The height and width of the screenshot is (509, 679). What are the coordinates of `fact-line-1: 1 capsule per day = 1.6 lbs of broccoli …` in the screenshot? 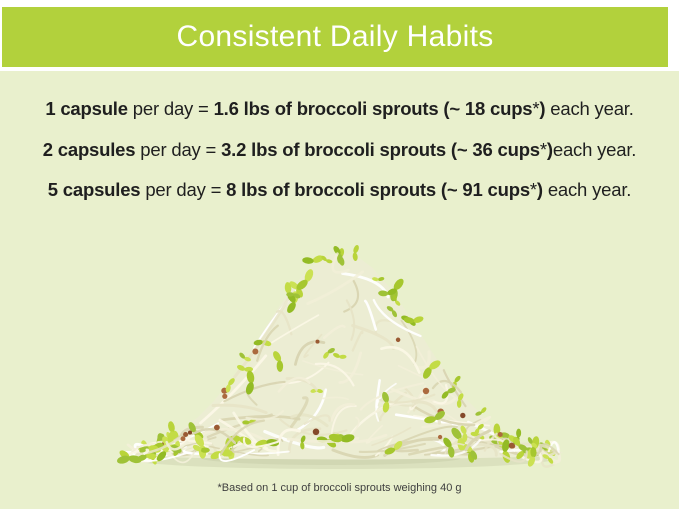 It's located at (339, 108).